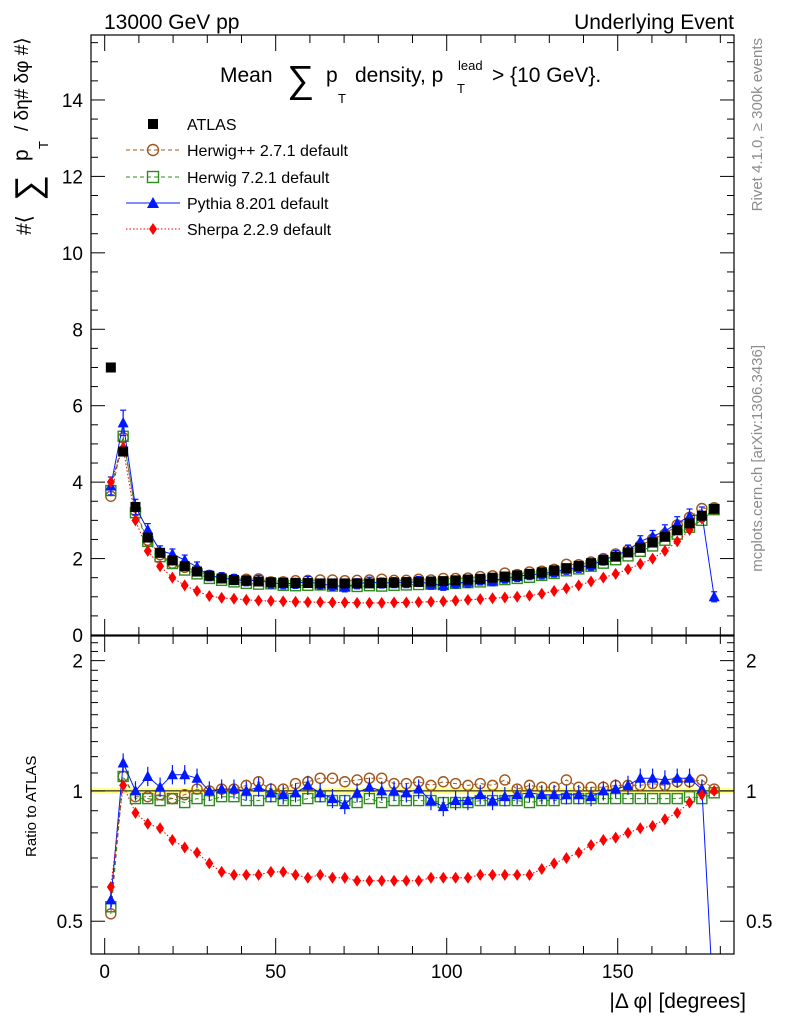 The height and width of the screenshot is (1024, 786). What do you see at coordinates (300, 80) in the screenshot?
I see `title-sum-symbol: ∑` at bounding box center [300, 80].